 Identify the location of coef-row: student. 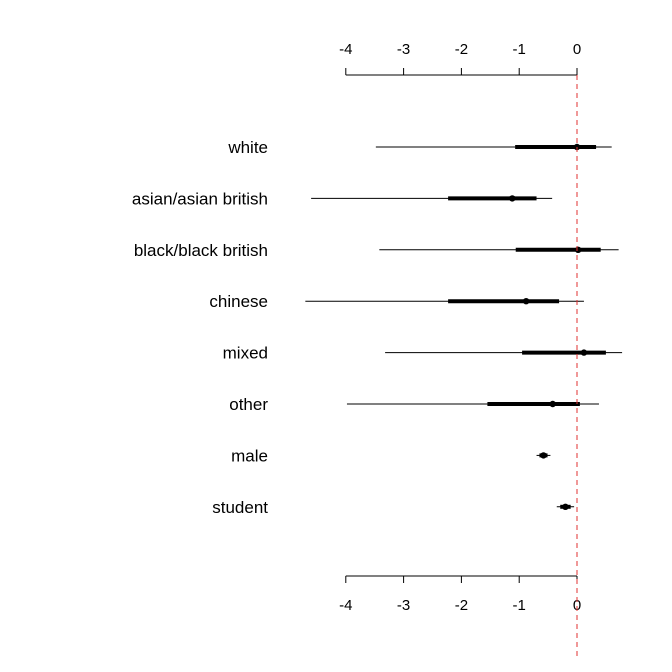
(393, 507).